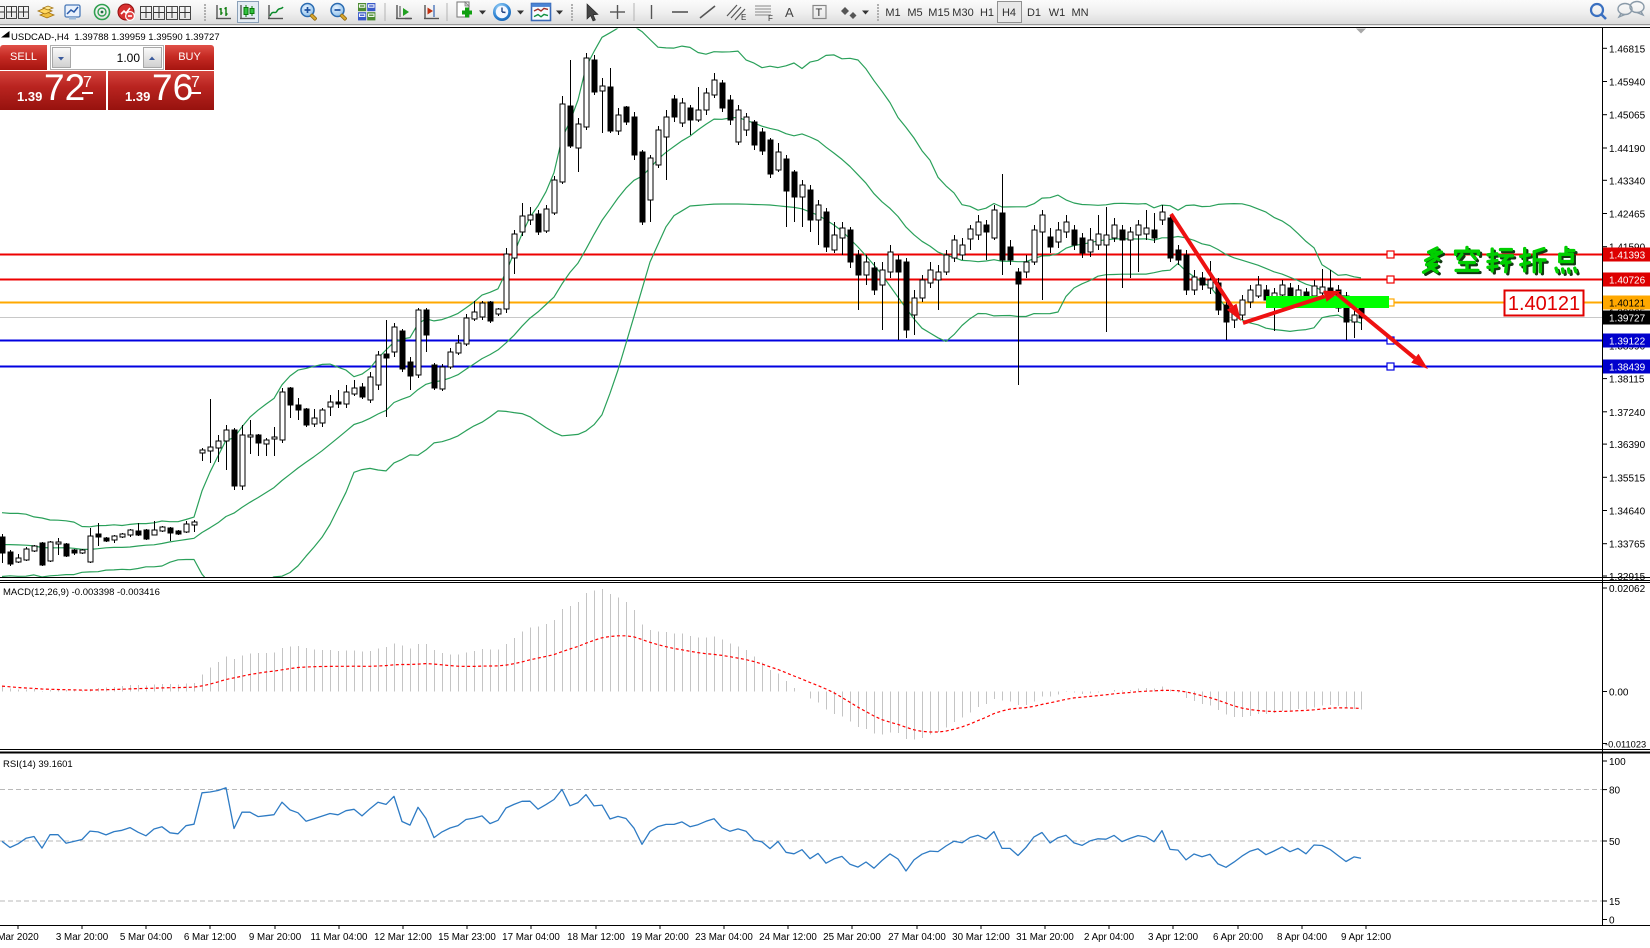 Image resolution: width=1650 pixels, height=948 pixels. Describe the element at coordinates (1302, 937) in the screenshot. I see `svg-text: 8 Apr 04:00` at that location.